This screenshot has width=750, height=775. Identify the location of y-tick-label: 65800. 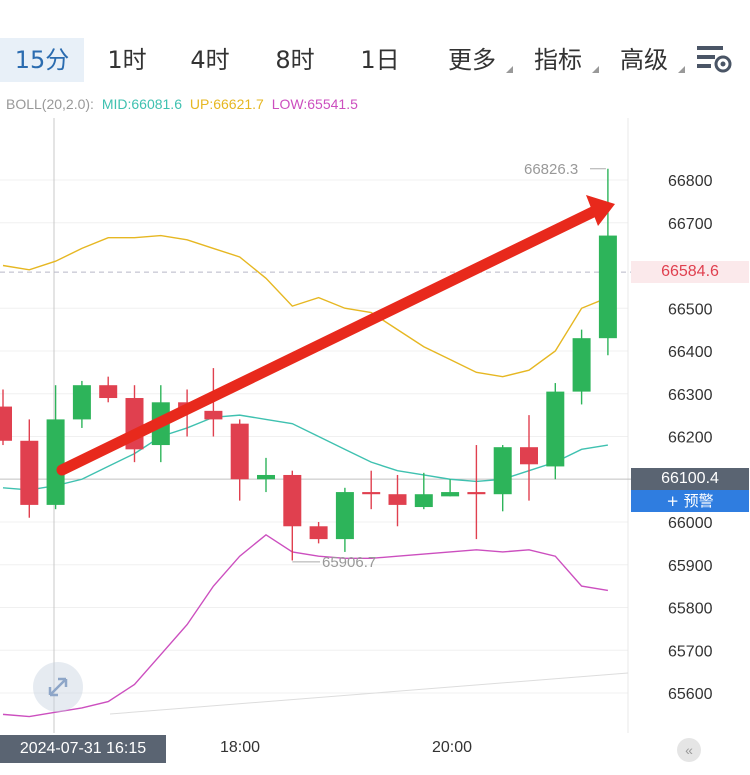
(690, 609).